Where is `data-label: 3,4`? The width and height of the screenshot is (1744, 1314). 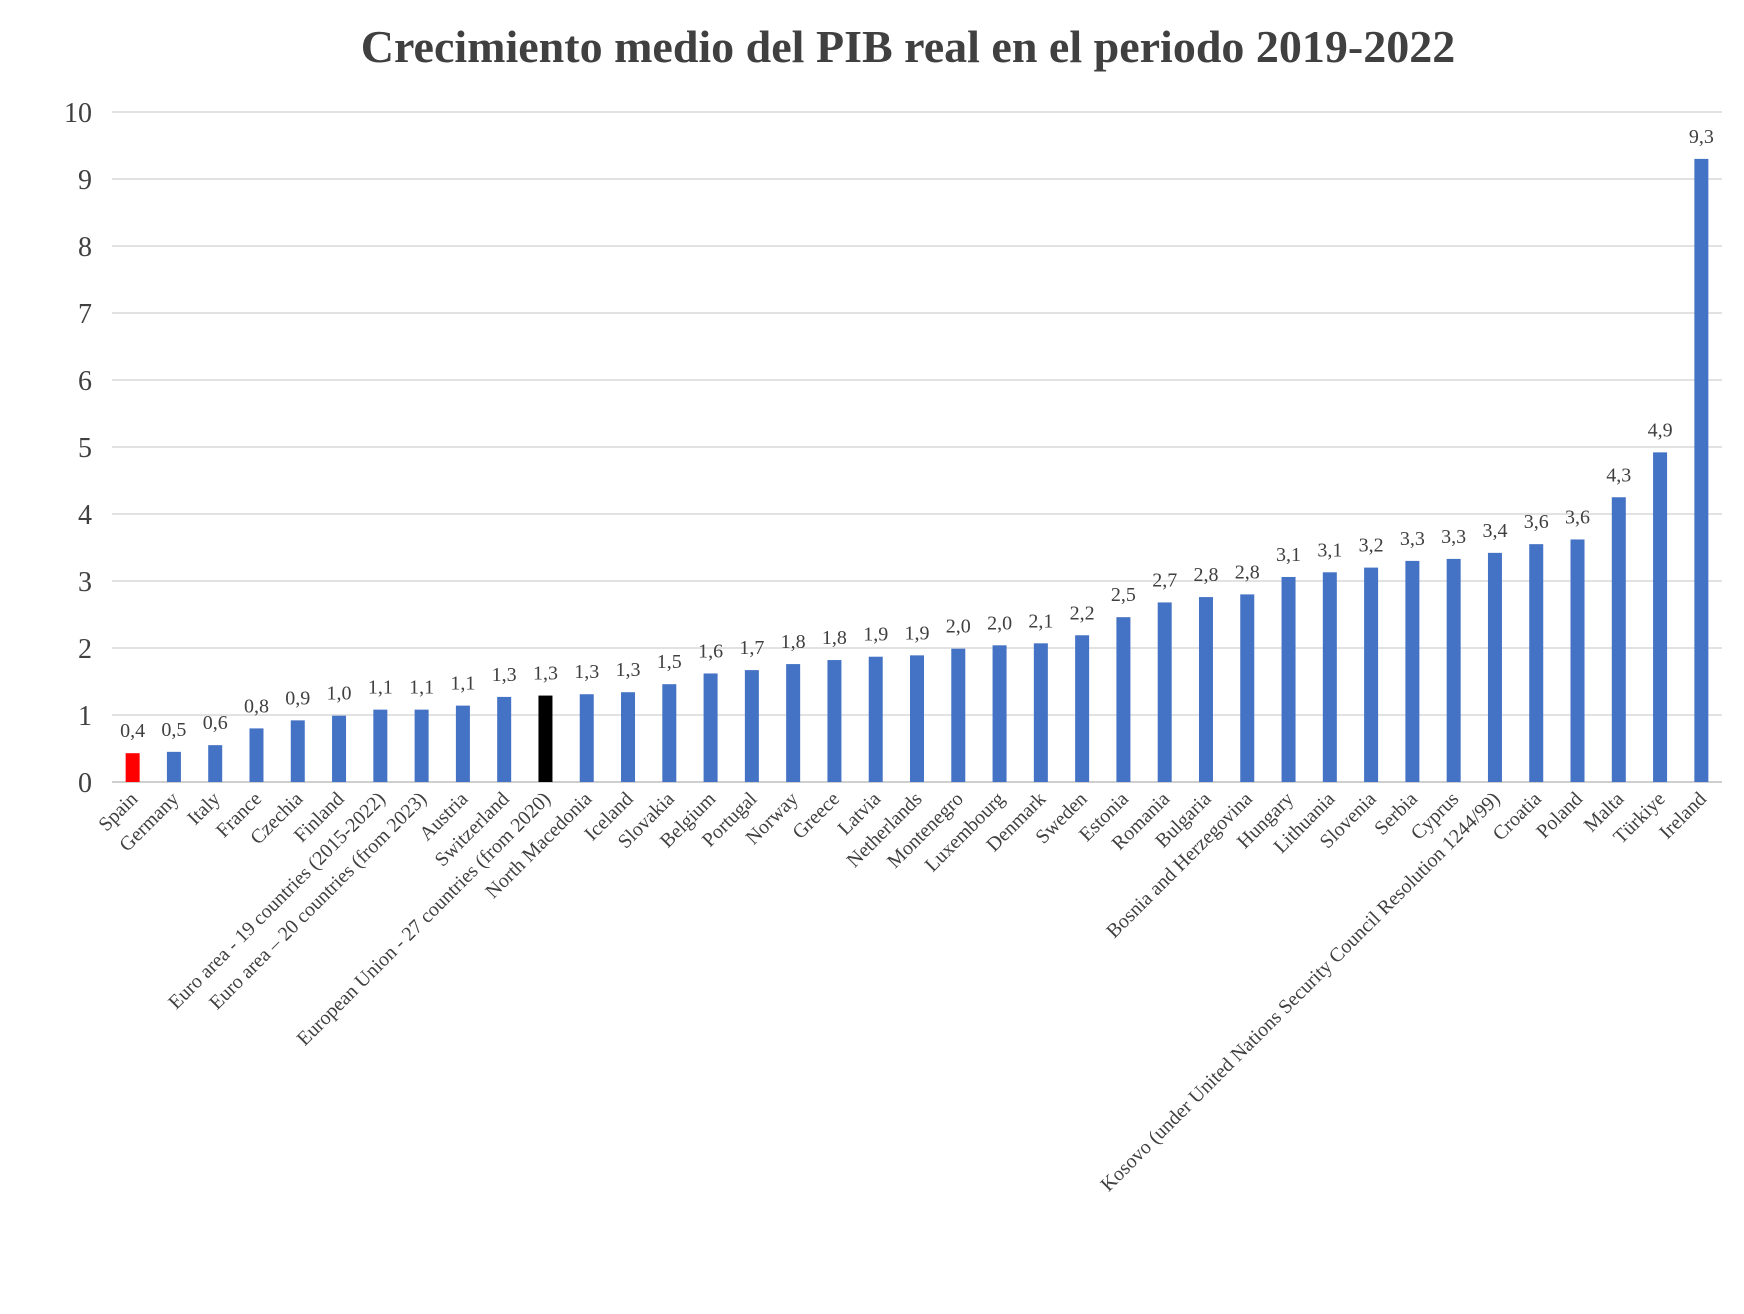 data-label: 3,4 is located at coordinates (1494, 531).